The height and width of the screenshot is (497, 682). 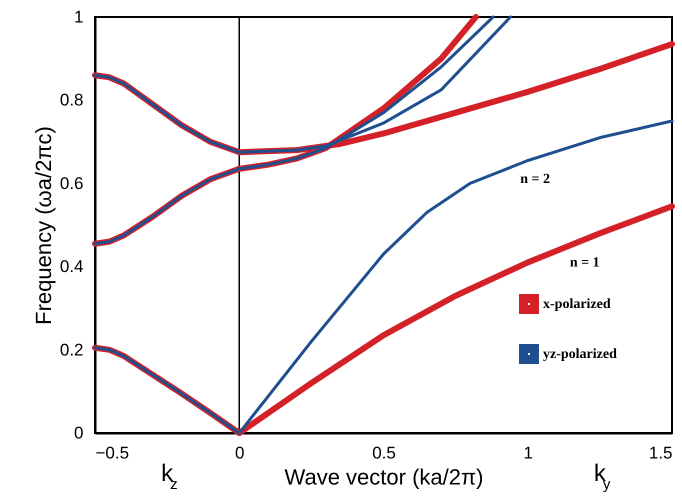 I want to click on y-tick-label: 1, so click(x=79, y=17).